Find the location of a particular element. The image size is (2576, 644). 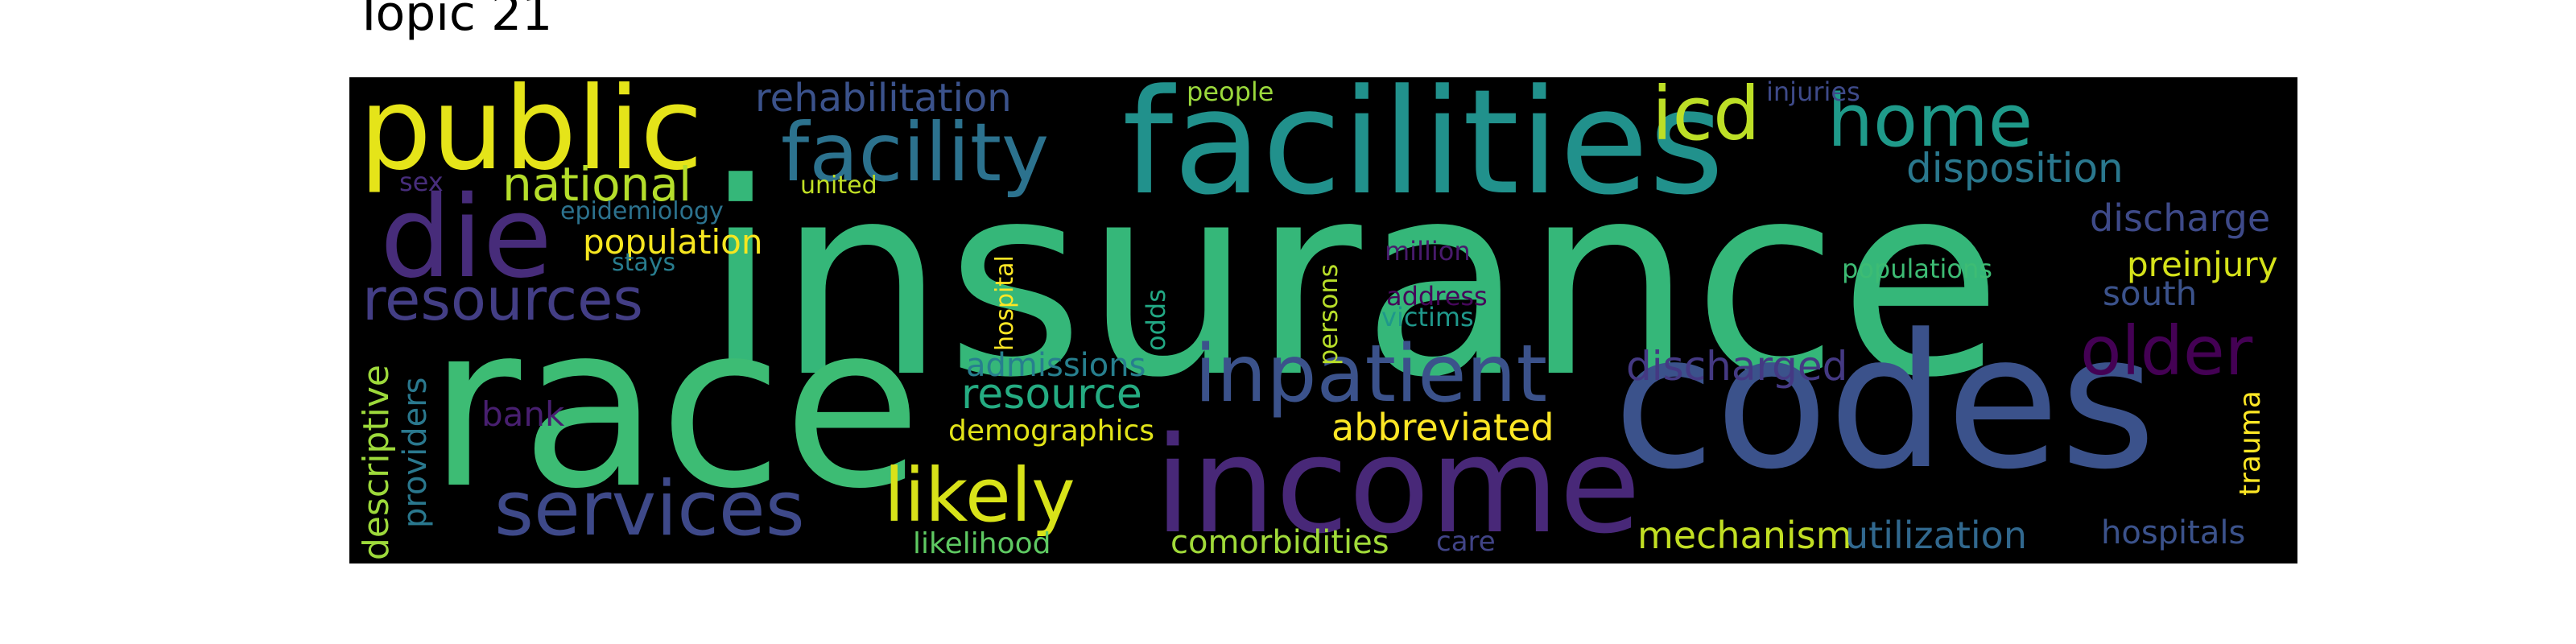

word-epidemiology: care is located at coordinates (1466, 542).